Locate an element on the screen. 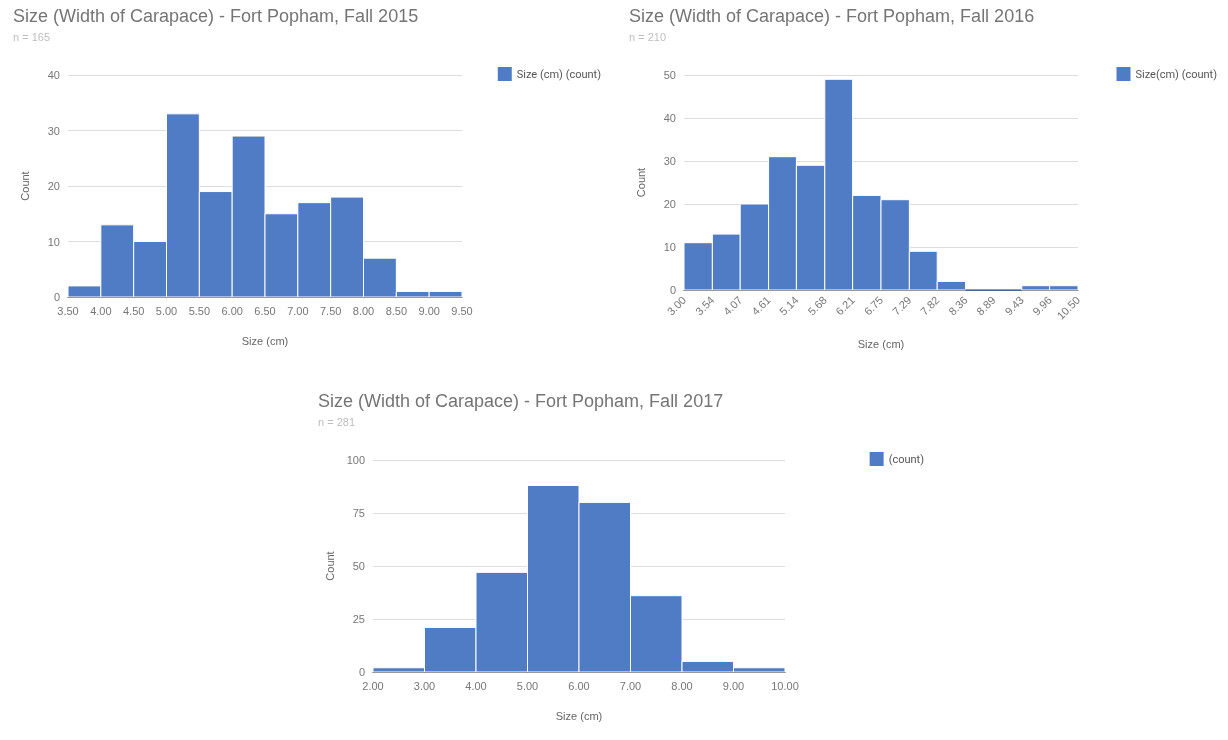 The height and width of the screenshot is (740, 1228). chart-subtitle: n = 281 is located at coordinates (337, 421).